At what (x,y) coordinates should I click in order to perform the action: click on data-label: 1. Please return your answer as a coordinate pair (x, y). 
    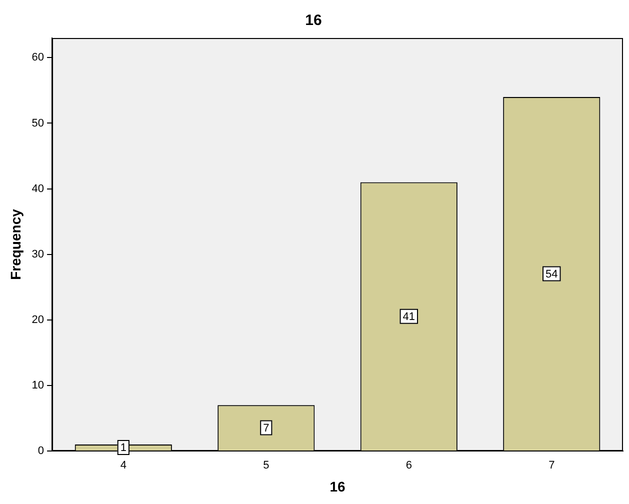
    Looking at the image, I should click on (123, 448).